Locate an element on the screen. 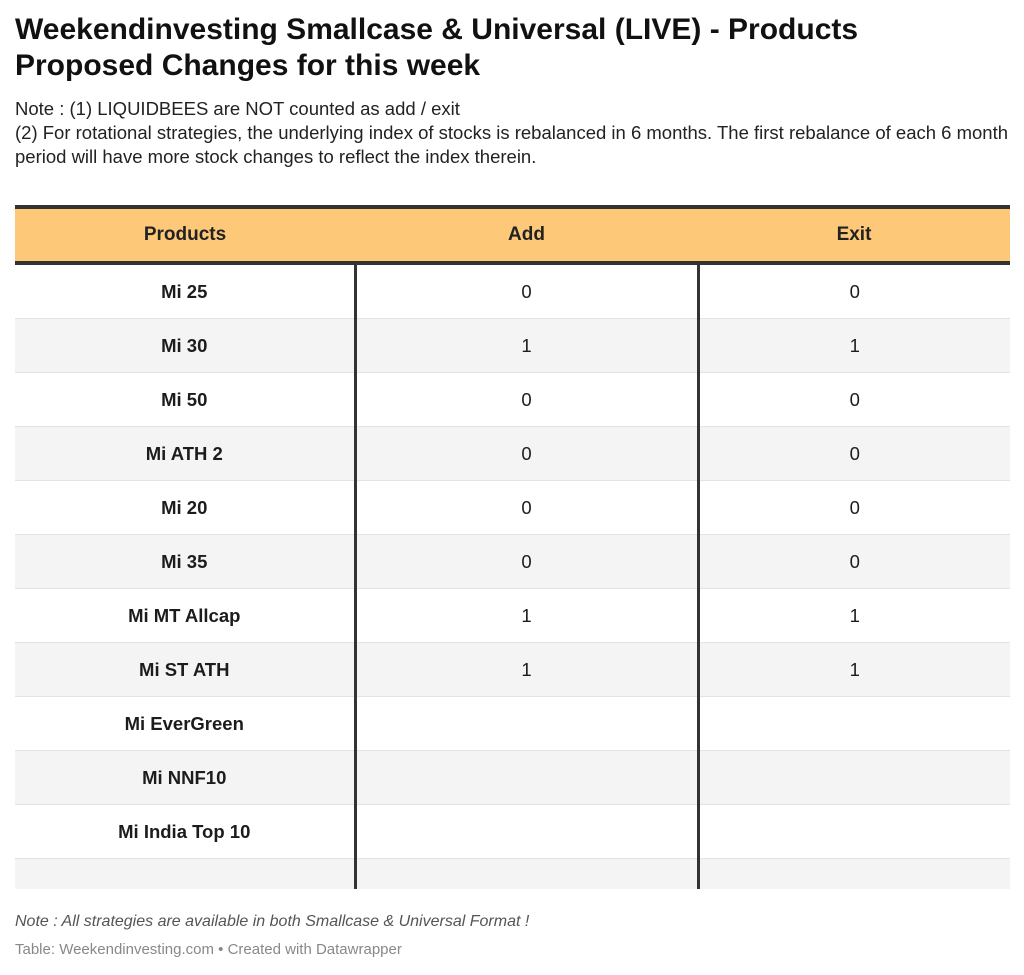 This screenshot has height=975, width=1024. table-row: Mi 30 1 1 is located at coordinates (512, 345).